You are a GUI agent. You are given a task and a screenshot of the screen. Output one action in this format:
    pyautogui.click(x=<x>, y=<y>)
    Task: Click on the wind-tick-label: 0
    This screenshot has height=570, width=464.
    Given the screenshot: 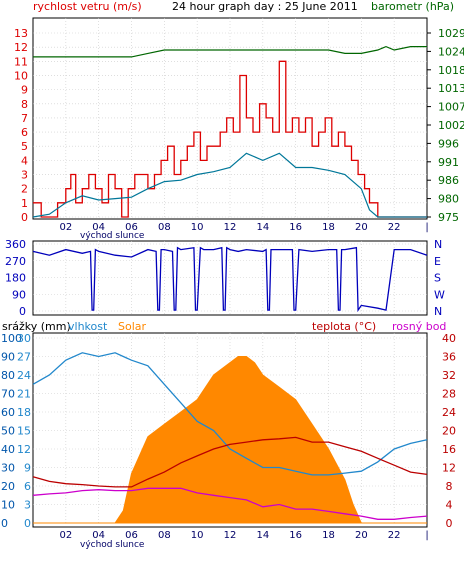 What is the action you would take?
    pyautogui.click(x=24, y=217)
    